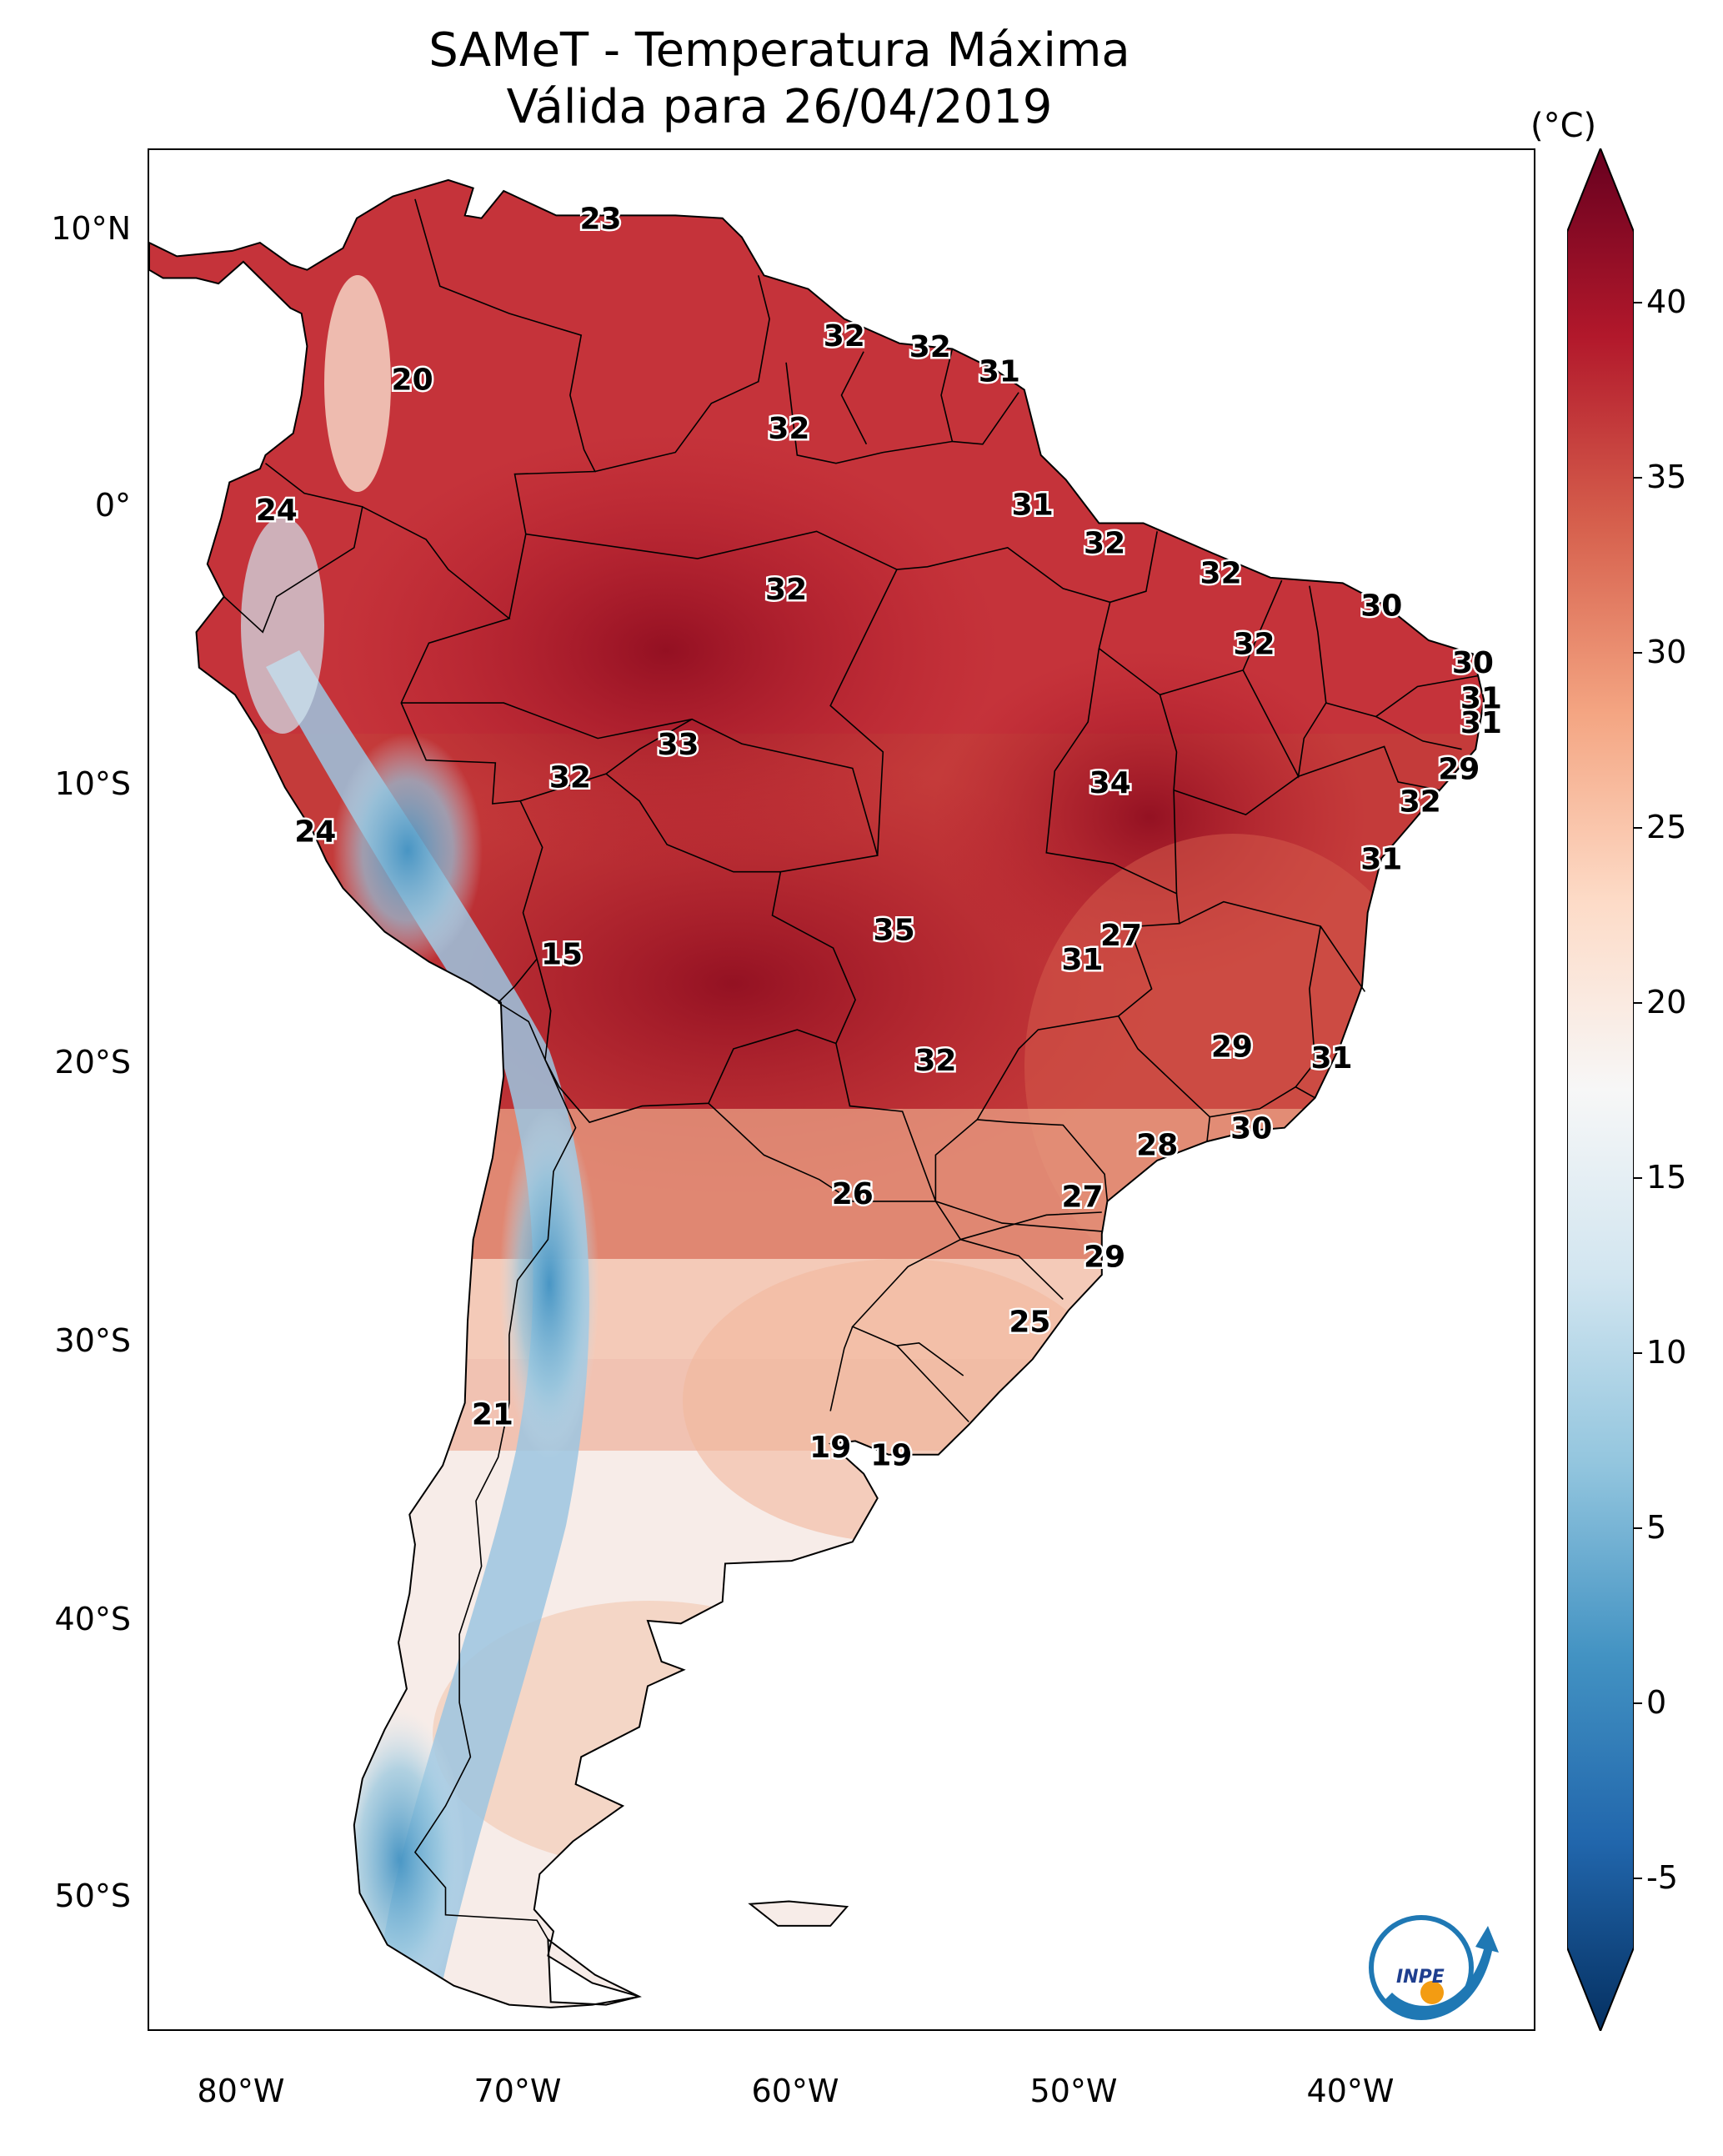  Describe the element at coordinates (241, 2091) in the screenshot. I see `lon-label-80W: 80°W` at that location.